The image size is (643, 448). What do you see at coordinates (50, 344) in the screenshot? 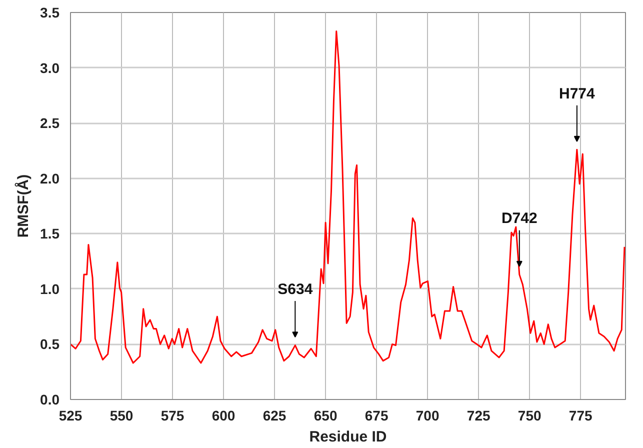
I see `y-tick-label: 0.5` at bounding box center [50, 344].